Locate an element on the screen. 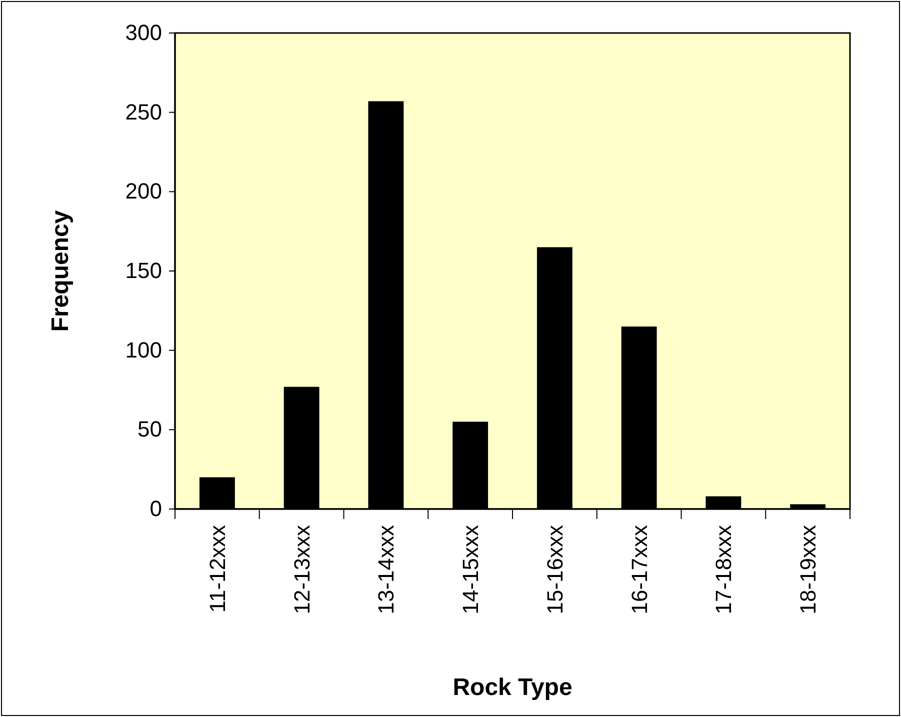 The height and width of the screenshot is (717, 901). x-tick-label: 11-12xxx is located at coordinates (217, 569).